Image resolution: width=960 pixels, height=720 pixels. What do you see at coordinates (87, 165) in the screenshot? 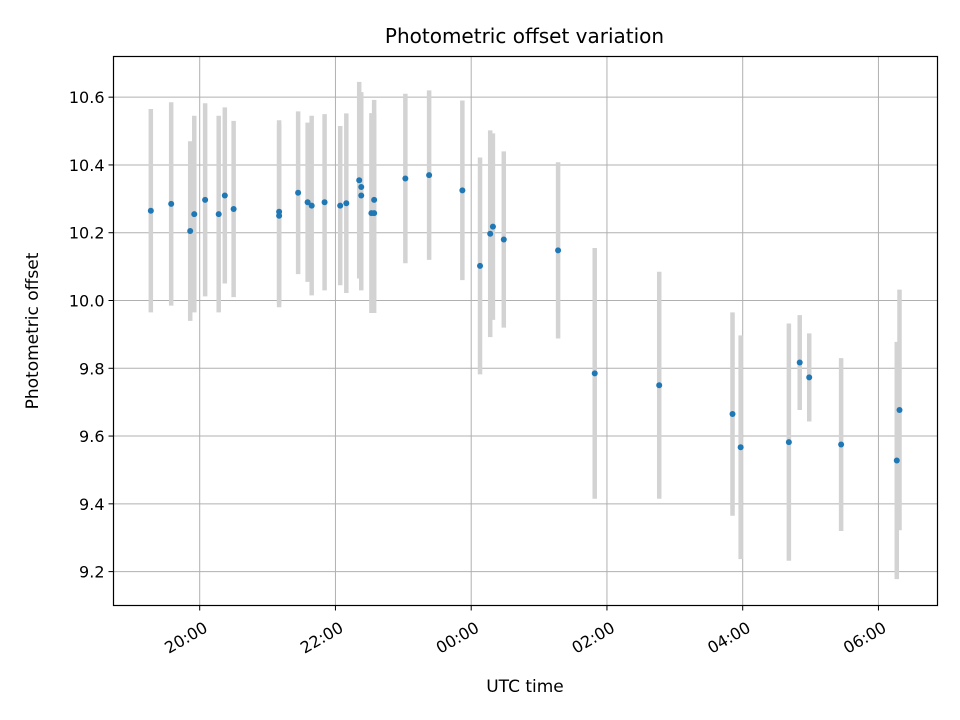
I see `y-tick-label: 10.4` at bounding box center [87, 165].